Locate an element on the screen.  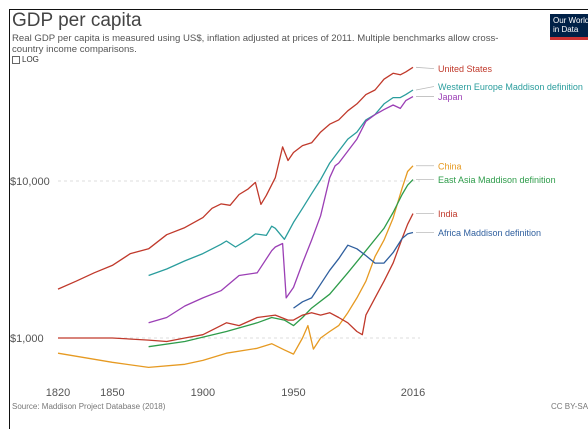
series-connector-western-europe-maddison-definition is located at coordinates (425, 88).